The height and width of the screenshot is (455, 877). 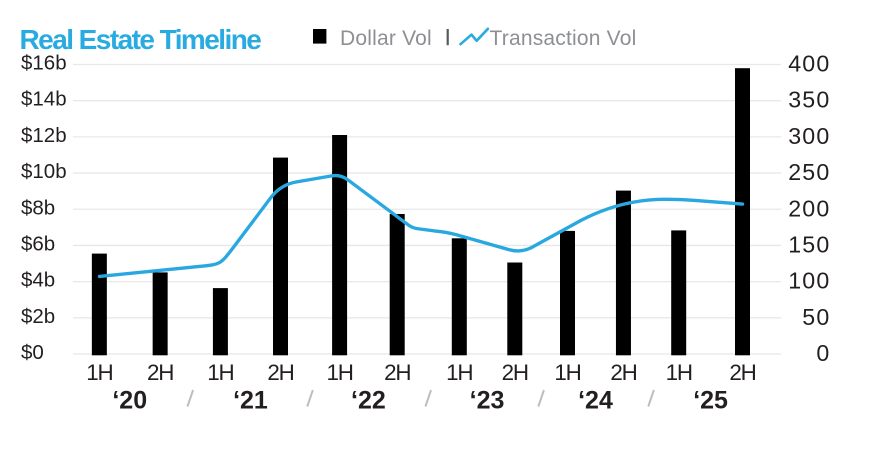 What do you see at coordinates (809, 244) in the screenshot?
I see `svg-text: 150` at bounding box center [809, 244].